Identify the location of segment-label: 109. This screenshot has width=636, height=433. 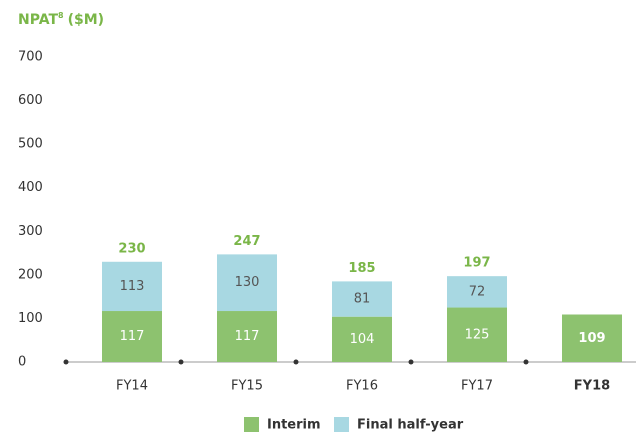
(591, 338).